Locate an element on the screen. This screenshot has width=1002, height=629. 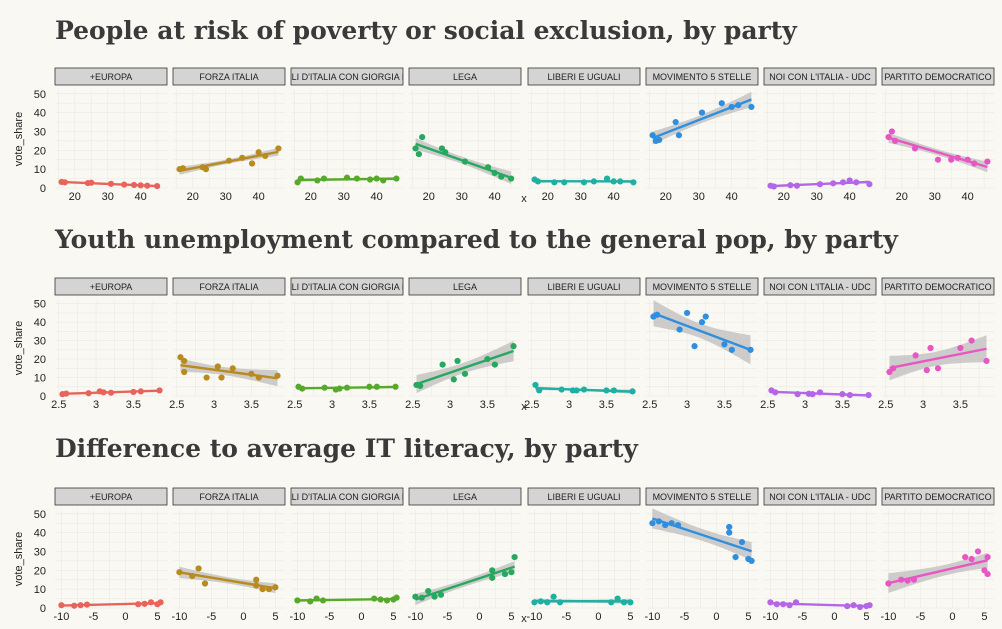
x-axis-label: x is located at coordinates (524, 199).